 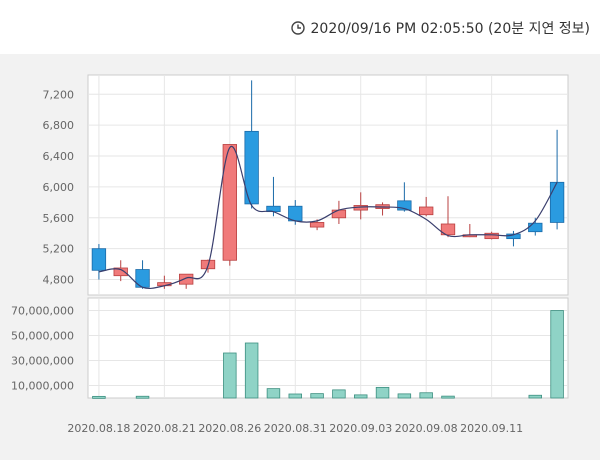 What do you see at coordinates (42, 336) in the screenshot?
I see `volume-tick-label: 50,000,000` at bounding box center [42, 336].